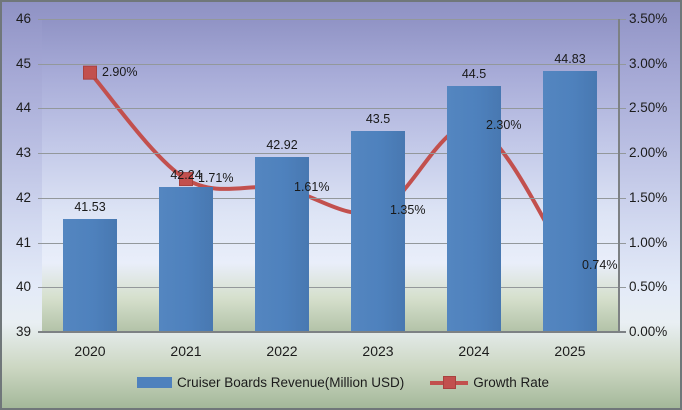  I want to click on legend-item-revenue: Cruiser Boards Revenue(Million USD), so click(270, 382).